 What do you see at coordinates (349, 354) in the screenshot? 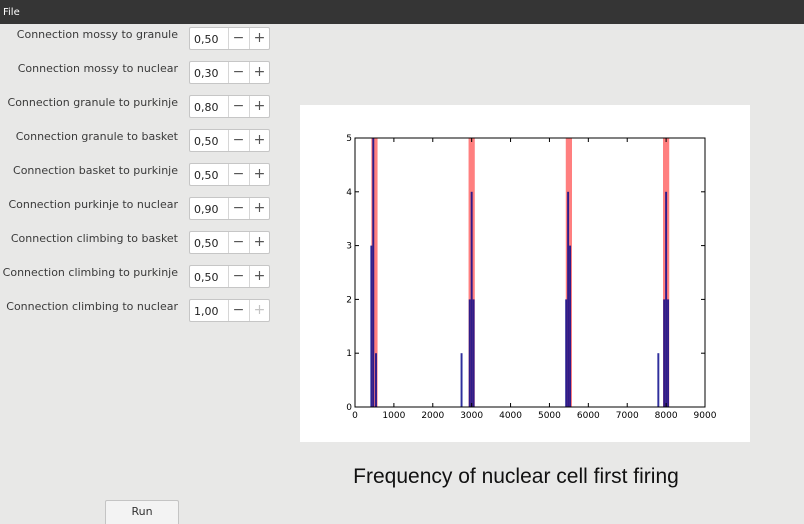
I see `y-tick-label: 1` at bounding box center [349, 354].